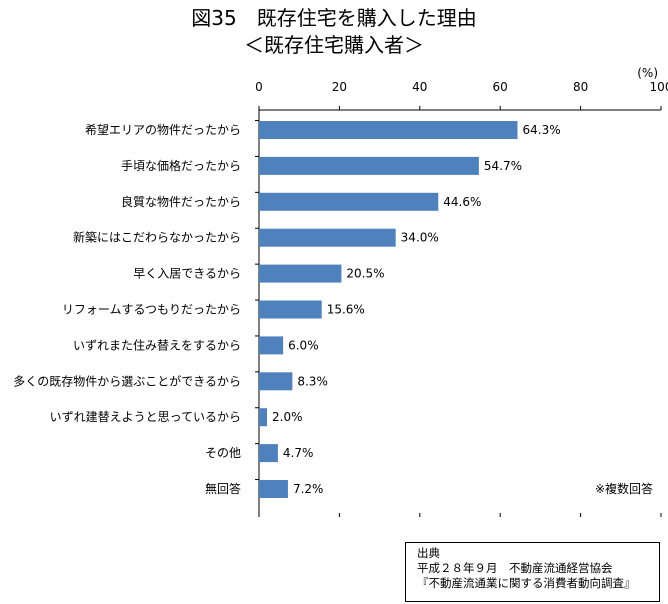 The width and height of the screenshot is (668, 604). Describe the element at coordinates (580, 87) in the screenshot. I see `x-tick-label: 80` at that location.